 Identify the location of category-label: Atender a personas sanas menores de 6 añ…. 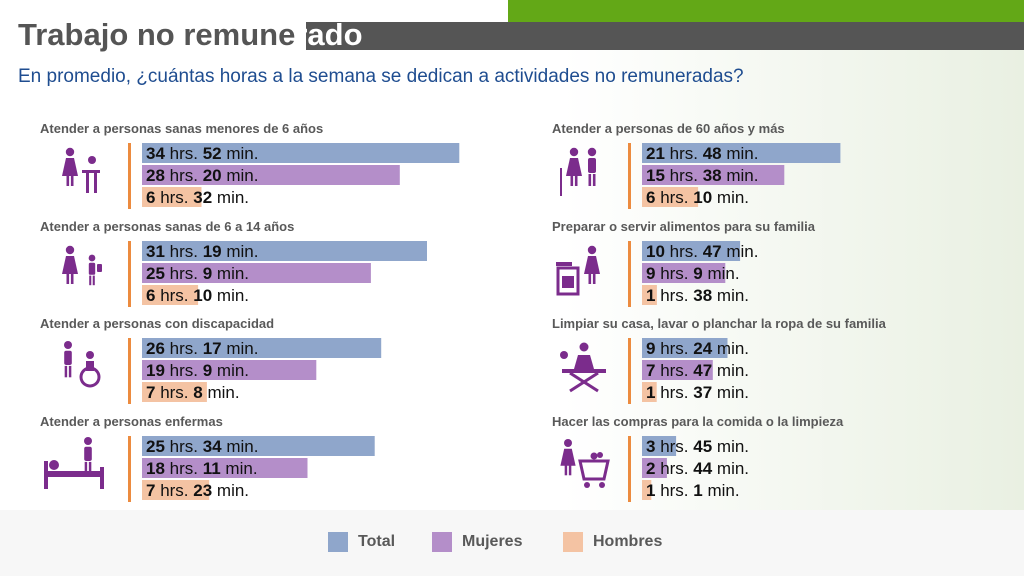
(181, 128).